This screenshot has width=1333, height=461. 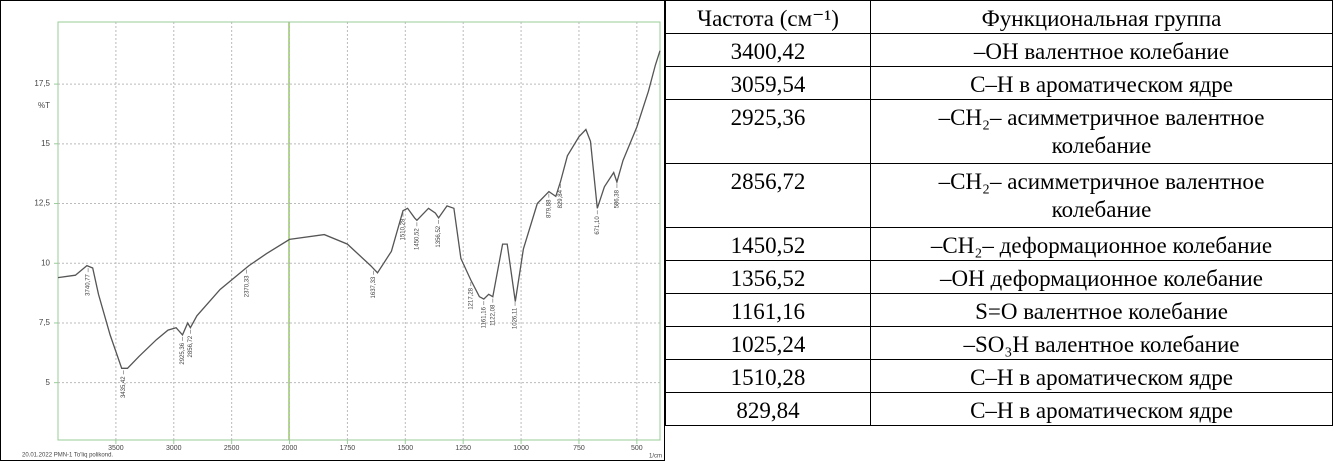 What do you see at coordinates (768, 131) in the screenshot?
I see `frequency-cell: 2925,36` at bounding box center [768, 131].